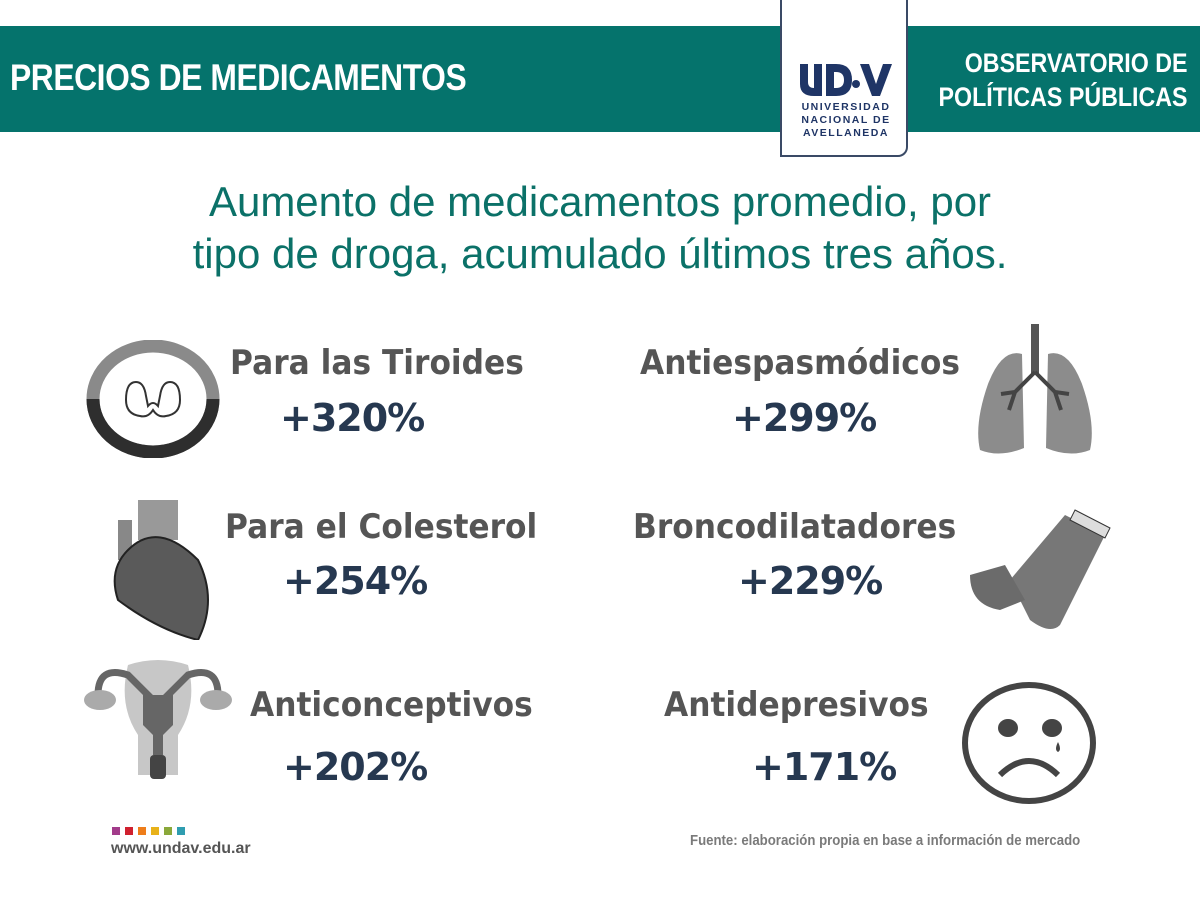 This screenshot has height=900, width=1200. Describe the element at coordinates (381, 527) in the screenshot. I see `item-label-cholesterol: Para el Colesterol` at that location.